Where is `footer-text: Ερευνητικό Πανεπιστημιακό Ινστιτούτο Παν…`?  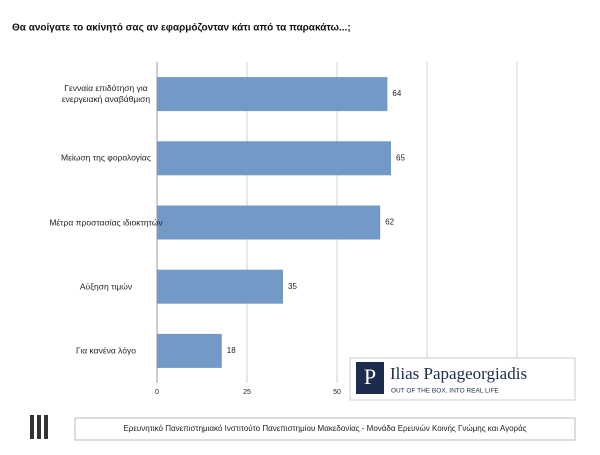
footer-text: Ερευνητικό Πανεπιστημιακό Ινστιτούτο Παν… is located at coordinates (324, 428).